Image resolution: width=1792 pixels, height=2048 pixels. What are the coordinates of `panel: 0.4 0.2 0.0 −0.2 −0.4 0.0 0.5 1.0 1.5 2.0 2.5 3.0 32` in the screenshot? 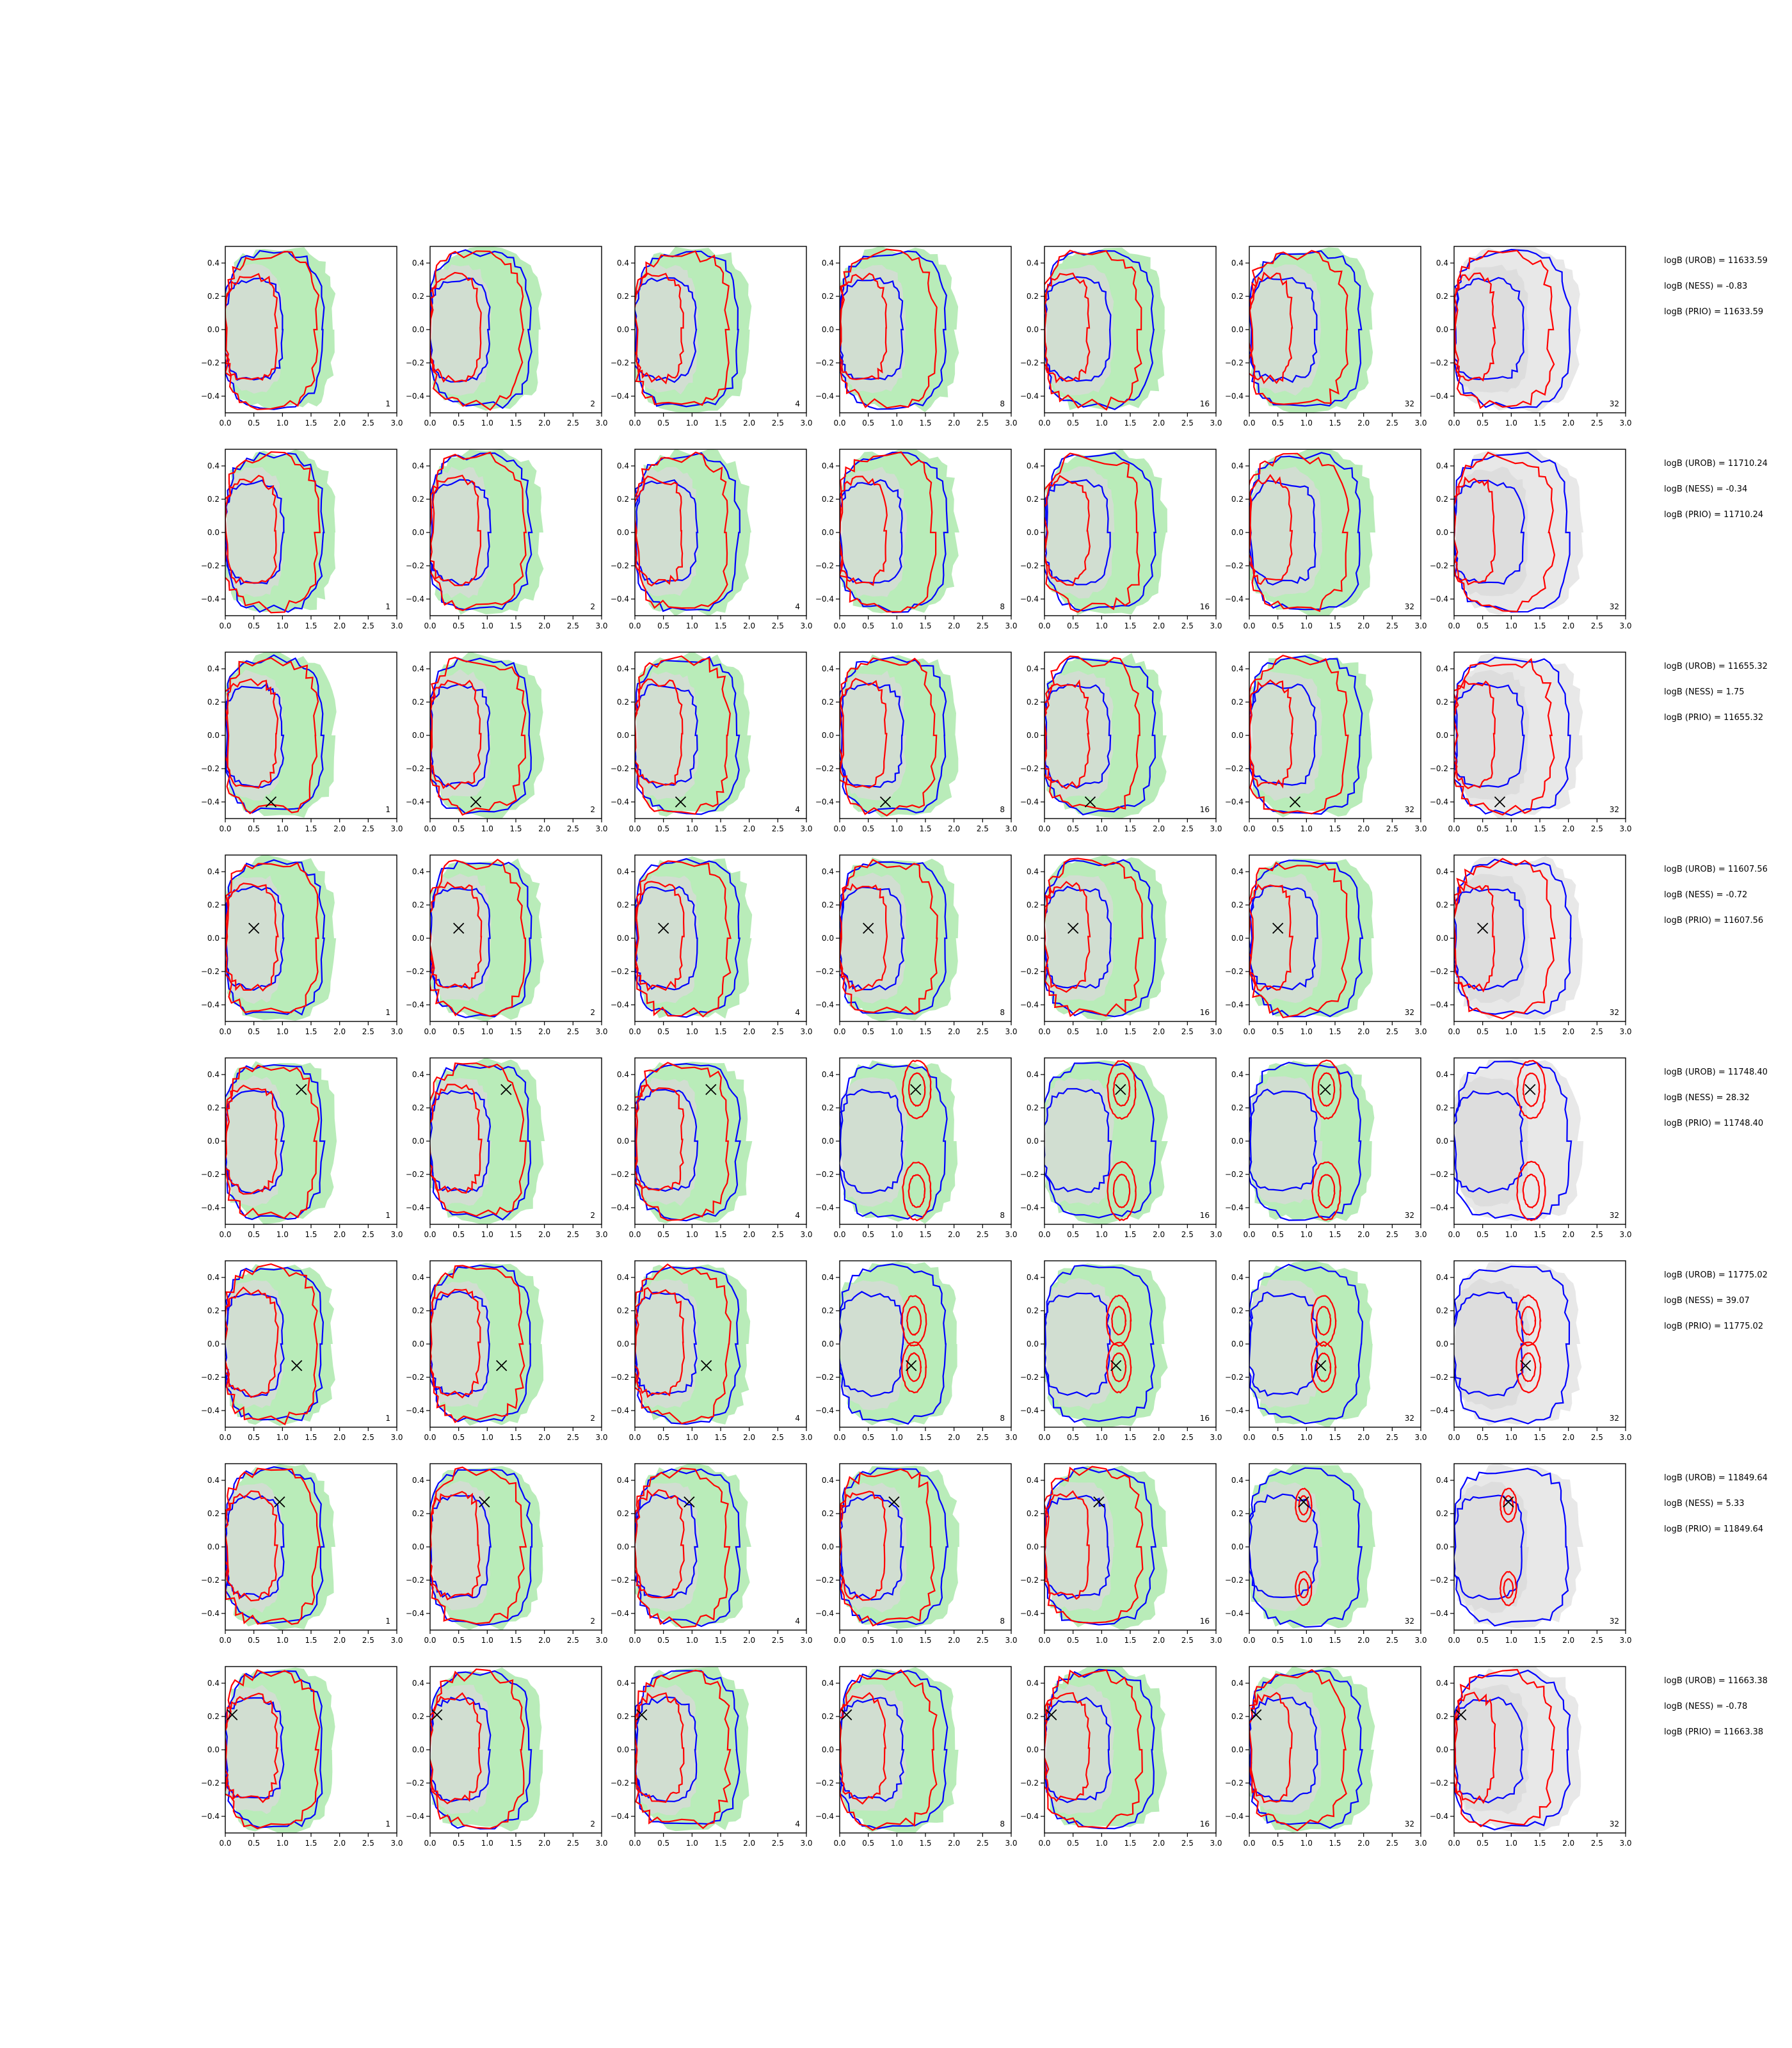 It's located at (1531, 742).